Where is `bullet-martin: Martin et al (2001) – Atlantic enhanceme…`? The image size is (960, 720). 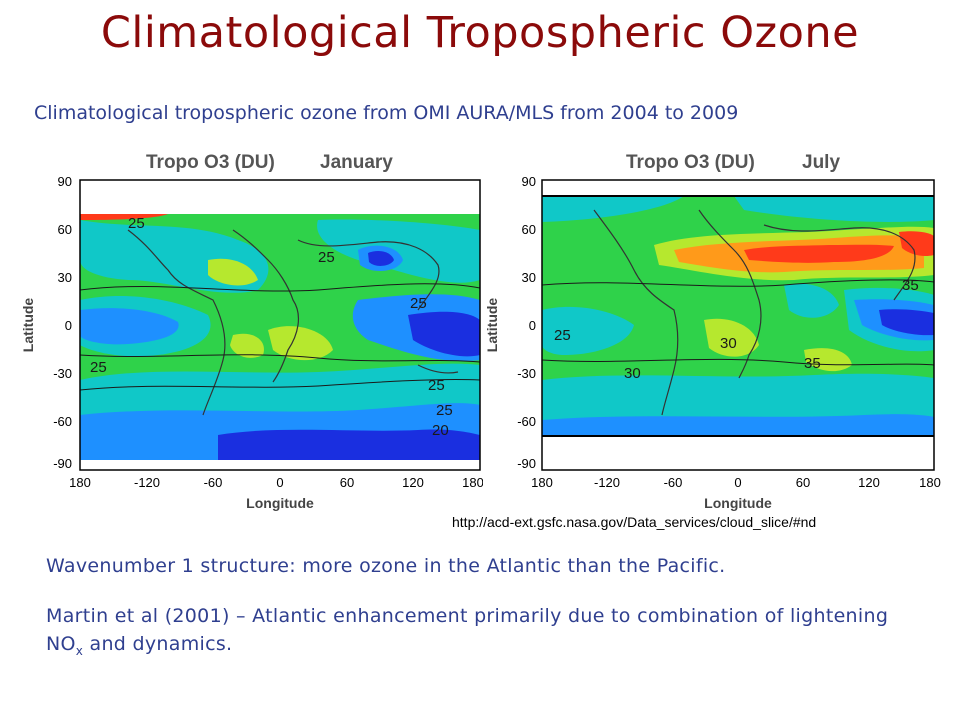 bullet-martin: Martin et al (2001) – Atlantic enhanceme… is located at coordinates (486, 633).